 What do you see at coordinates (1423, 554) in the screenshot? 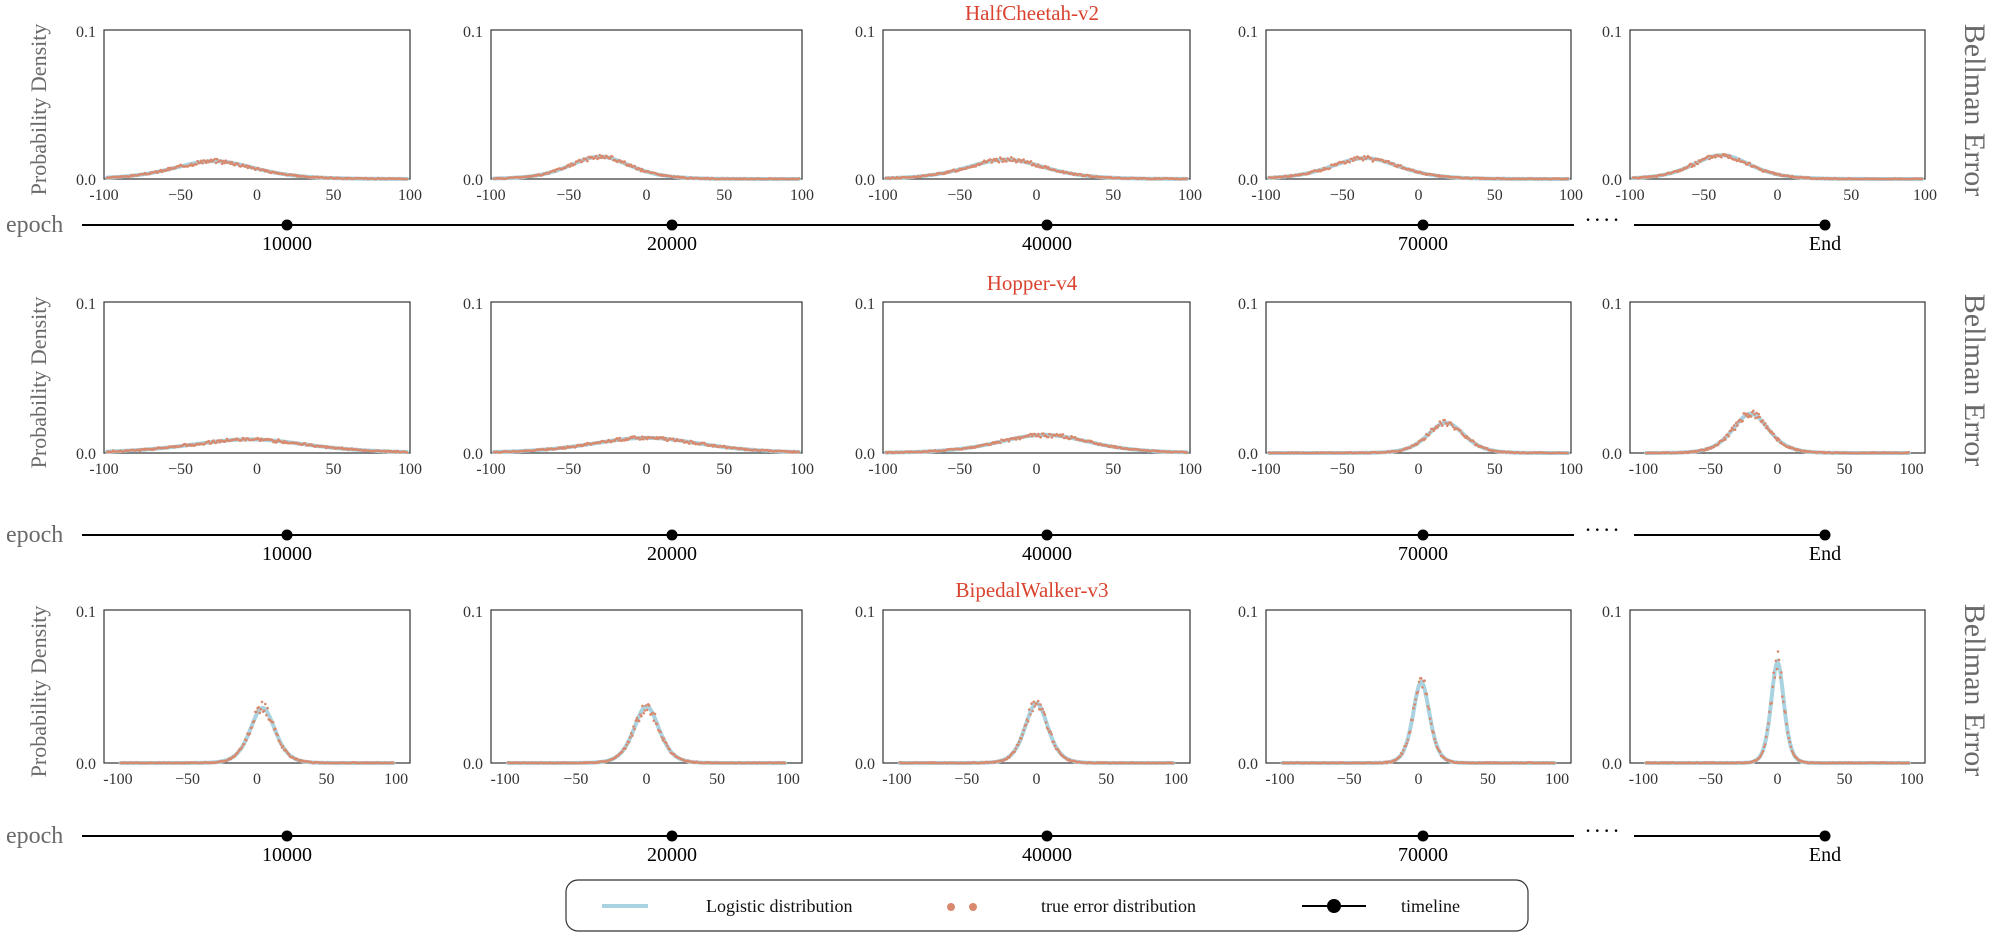
I see `epoch-label: 70000` at bounding box center [1423, 554].